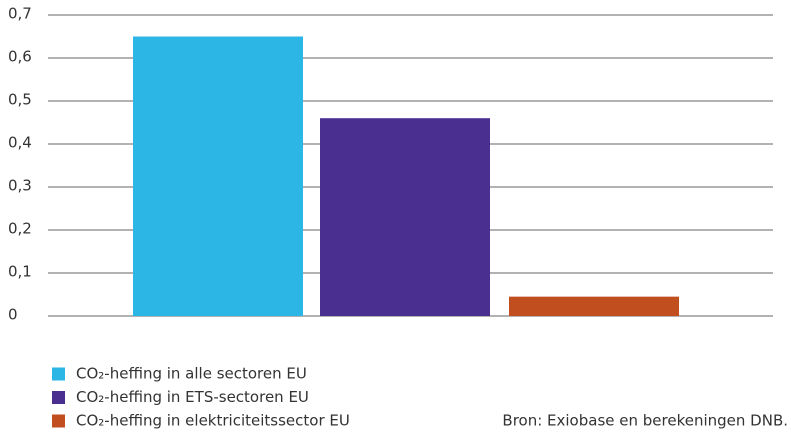 The image size is (791, 436). I want to click on source-note: Bron: Exiobase en berekeningen DNB., so click(645, 421).